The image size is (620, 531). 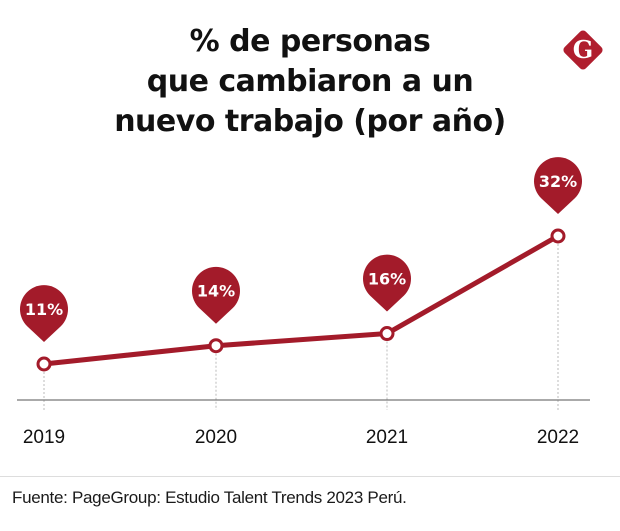 What do you see at coordinates (310, 41) in the screenshot?
I see `title-line-1: % de personas` at bounding box center [310, 41].